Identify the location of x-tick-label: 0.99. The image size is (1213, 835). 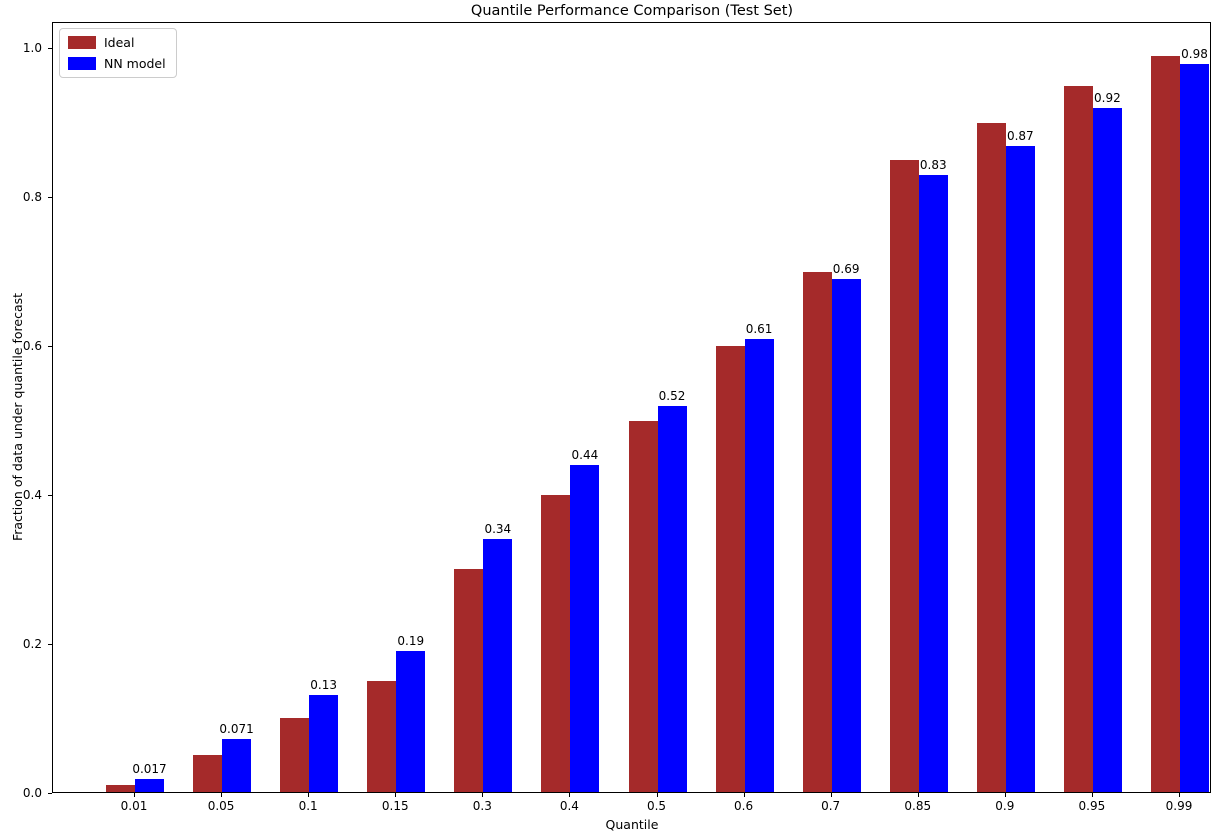
(1179, 806).